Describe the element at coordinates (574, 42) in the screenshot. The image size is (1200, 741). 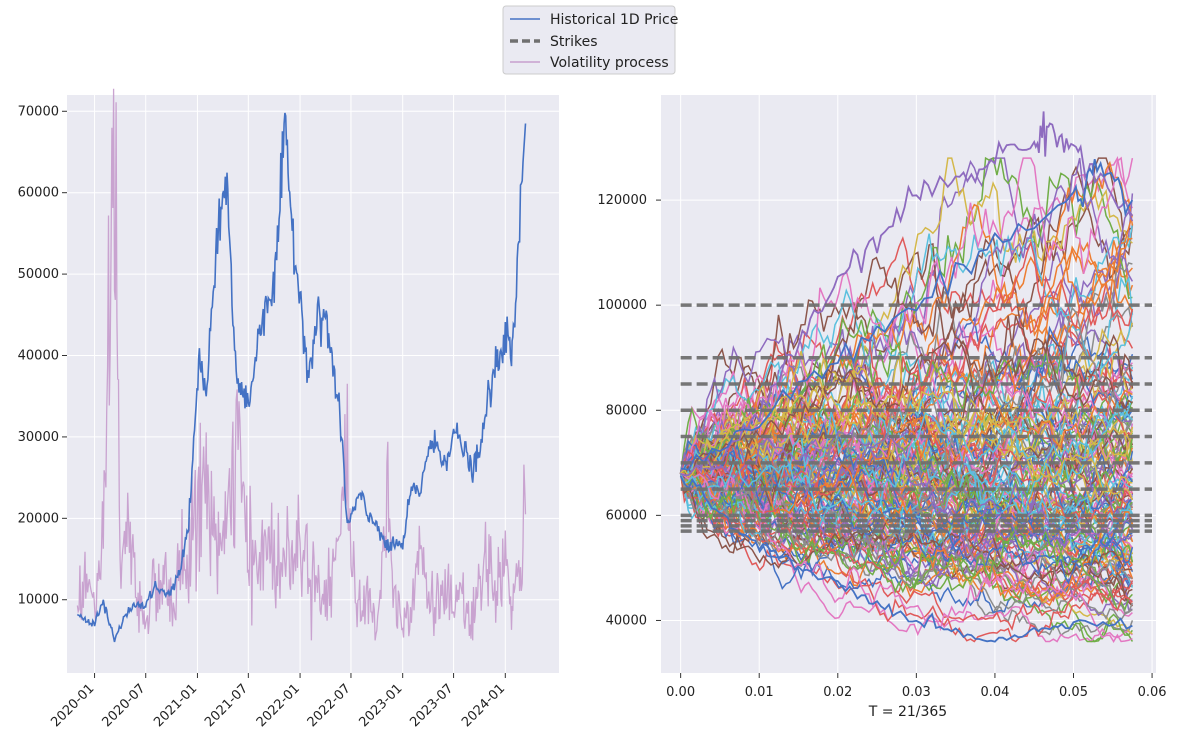
I see `legend-label-strikes: Strikes` at that location.